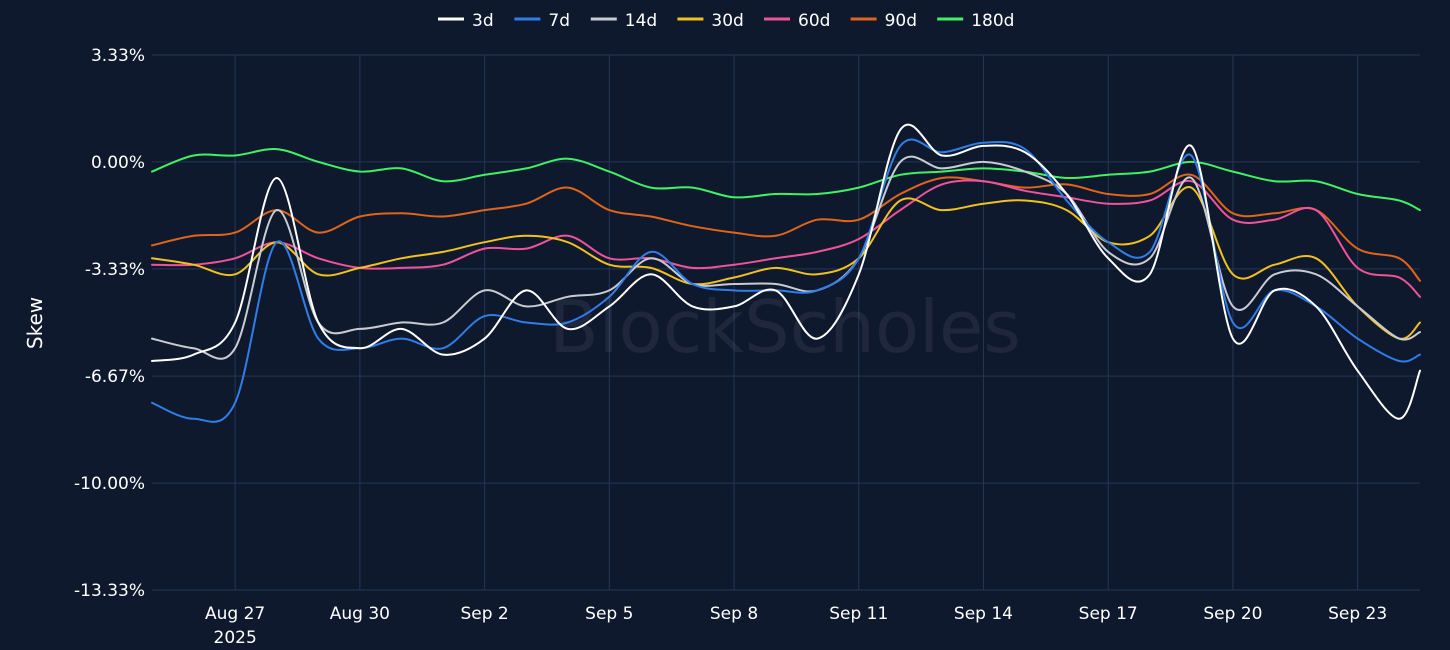 The width and height of the screenshot is (1450, 650). Describe the element at coordinates (1108, 614) in the screenshot. I see `x-tick-label: Sep 17` at that location.